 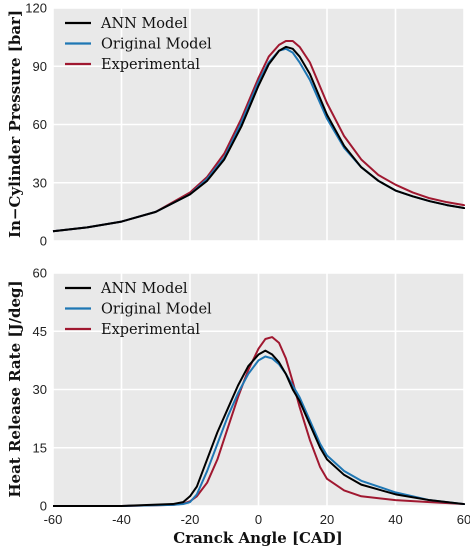 What do you see at coordinates (150, 65) in the screenshot?
I see `pressure-legend-label: Experimental` at bounding box center [150, 65].